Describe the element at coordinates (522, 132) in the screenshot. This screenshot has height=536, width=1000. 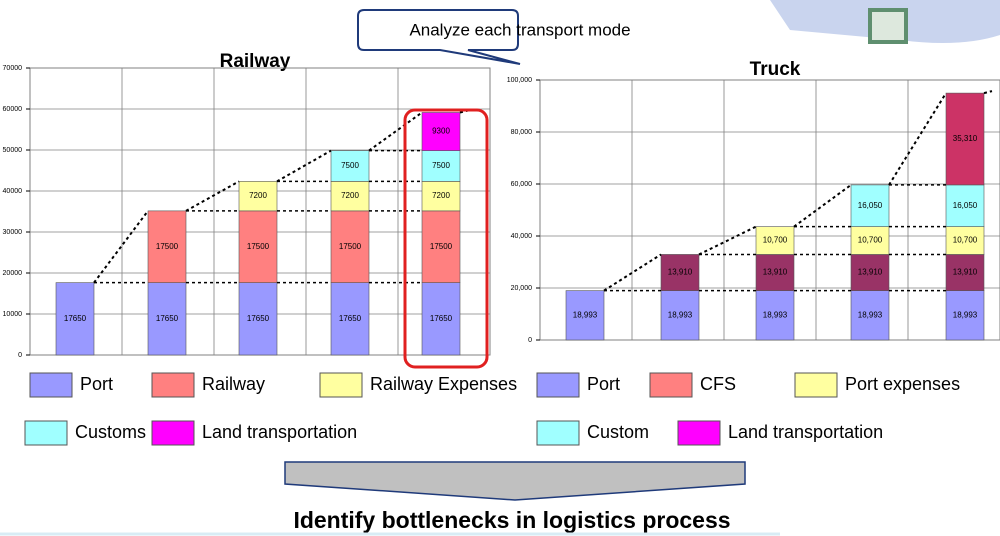
I see `y-tick-label: 80,000` at that location.